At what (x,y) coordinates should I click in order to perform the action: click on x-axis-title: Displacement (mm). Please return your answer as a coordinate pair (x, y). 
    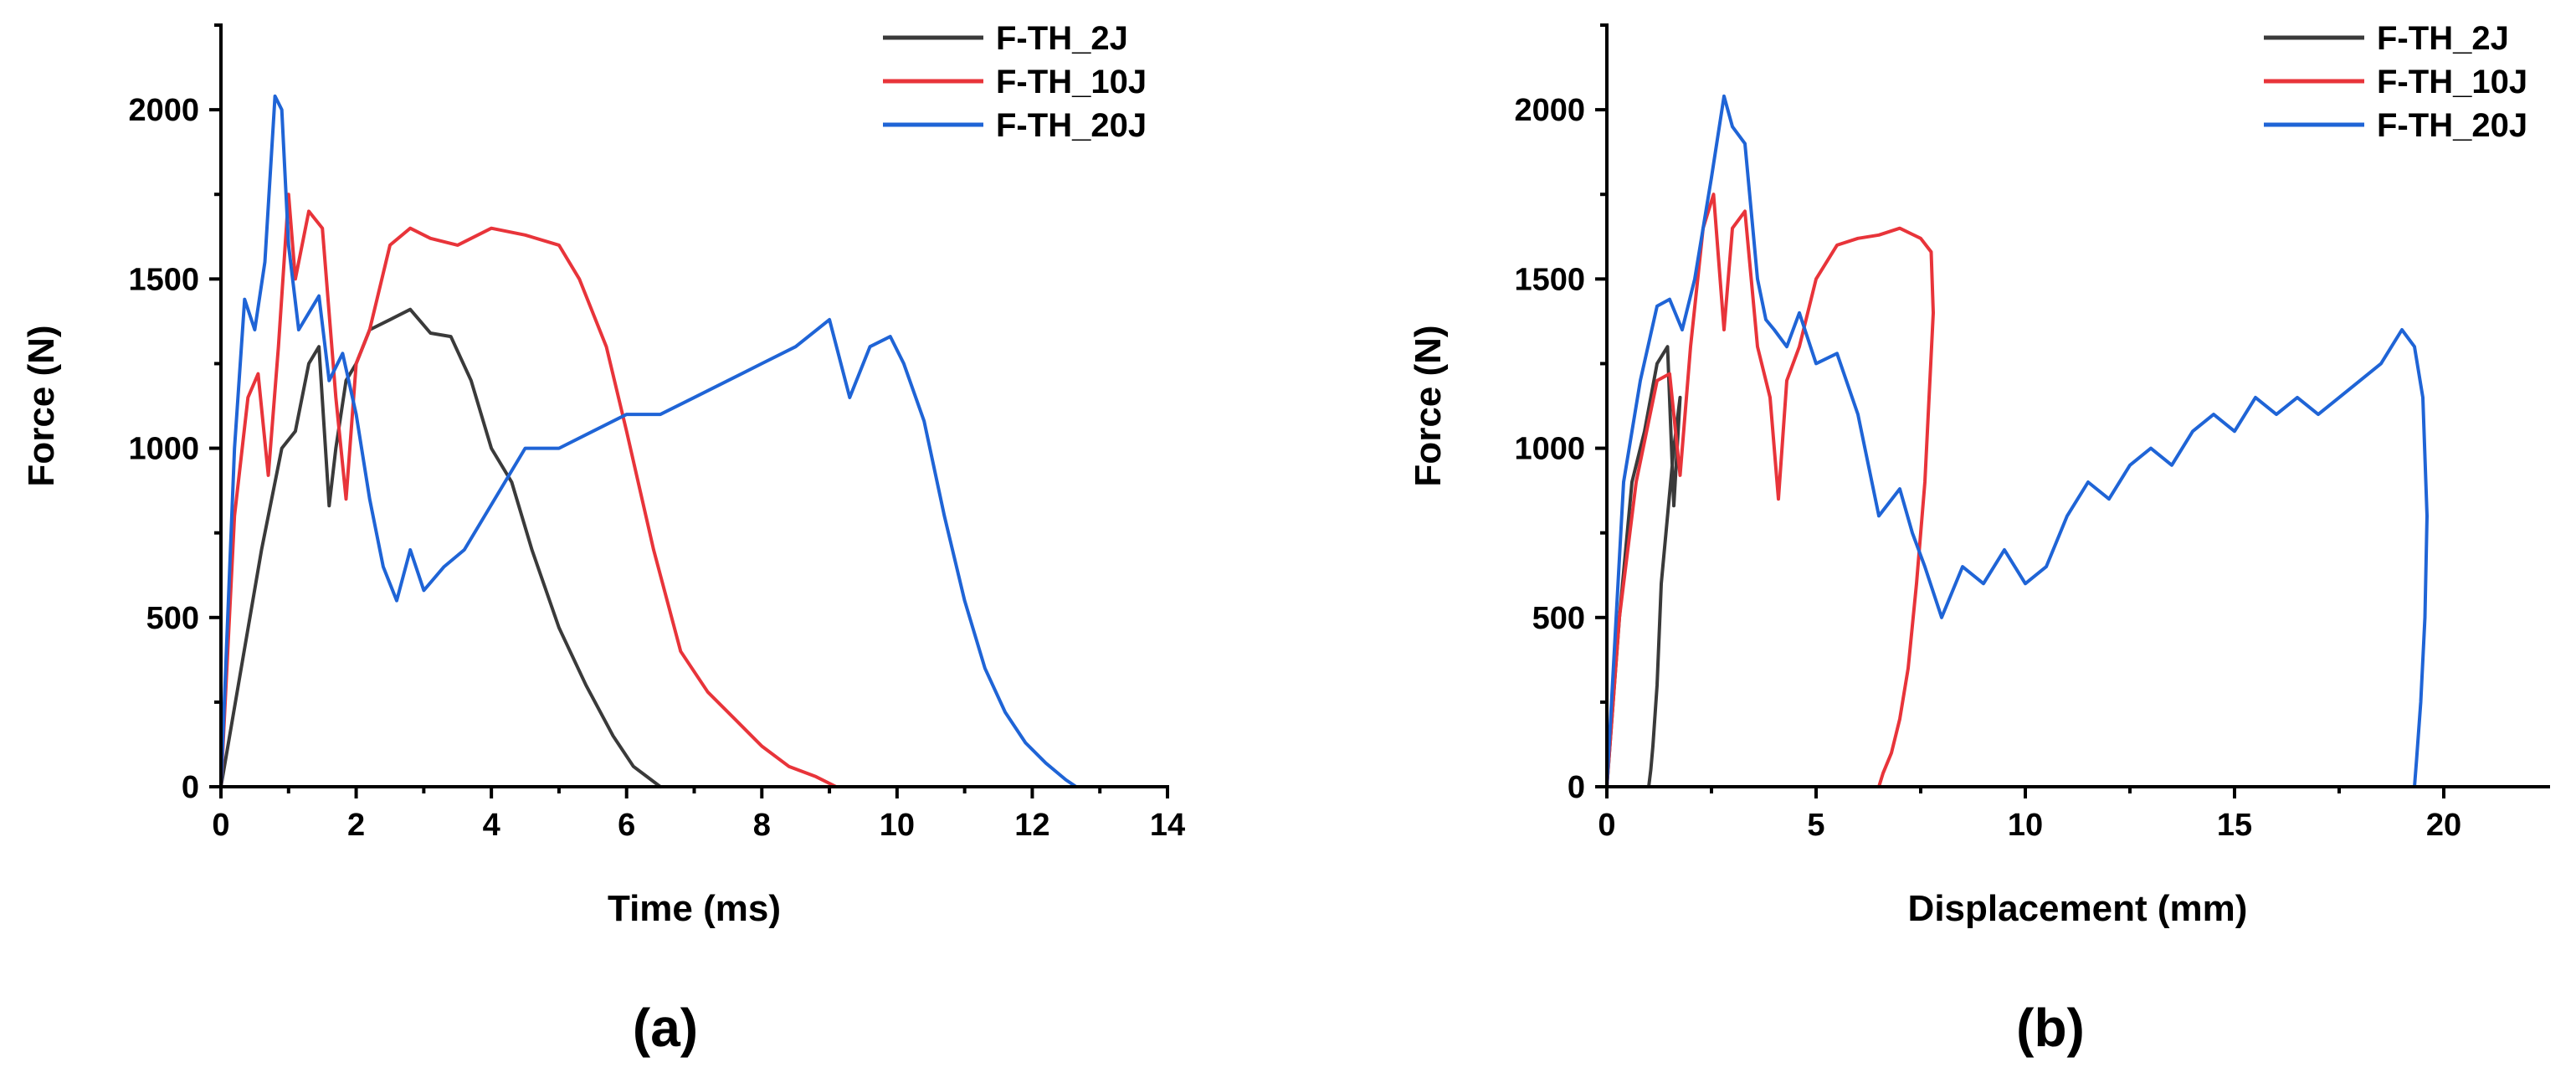
    Looking at the image, I should click on (2078, 908).